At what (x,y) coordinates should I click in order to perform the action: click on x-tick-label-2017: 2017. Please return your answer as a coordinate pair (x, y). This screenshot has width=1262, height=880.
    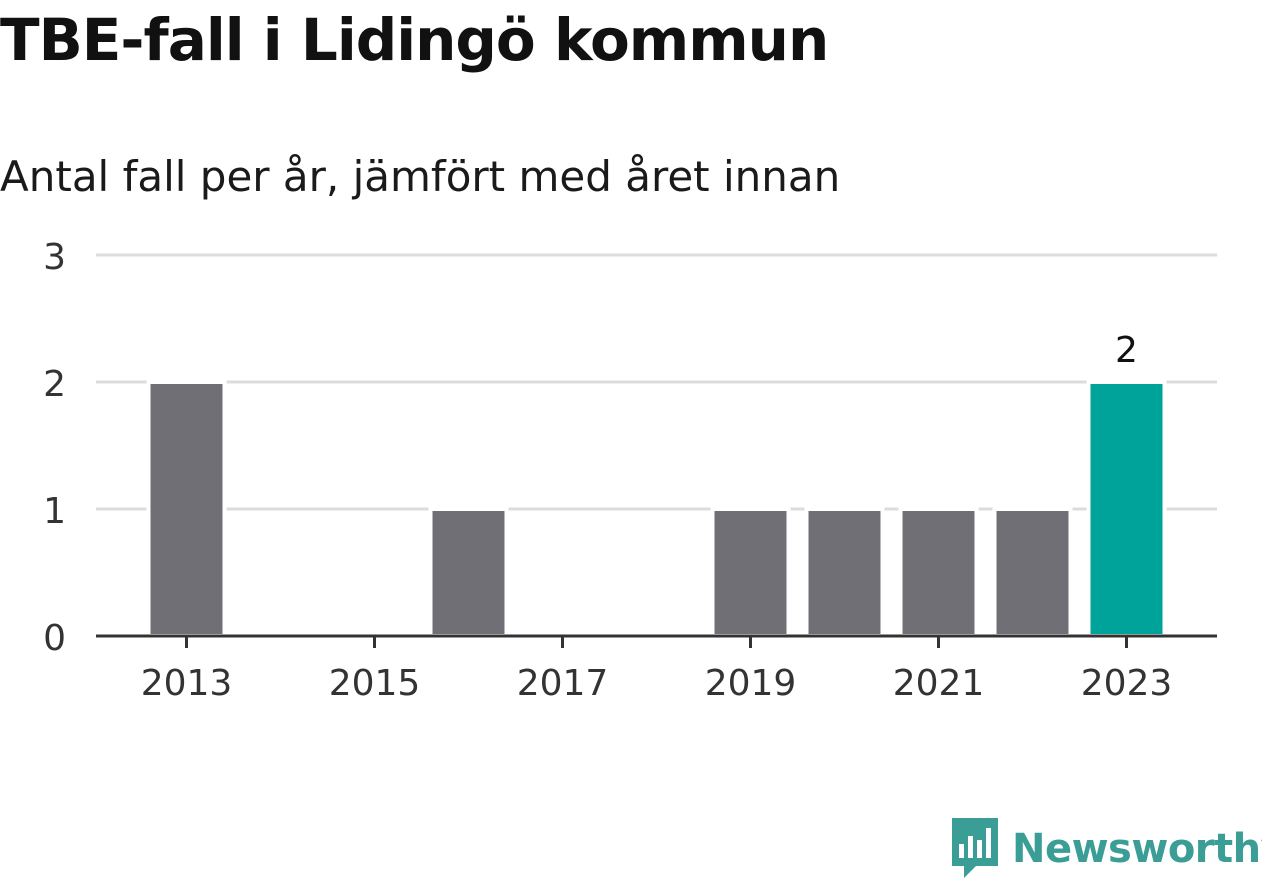
    Looking at the image, I should click on (563, 683).